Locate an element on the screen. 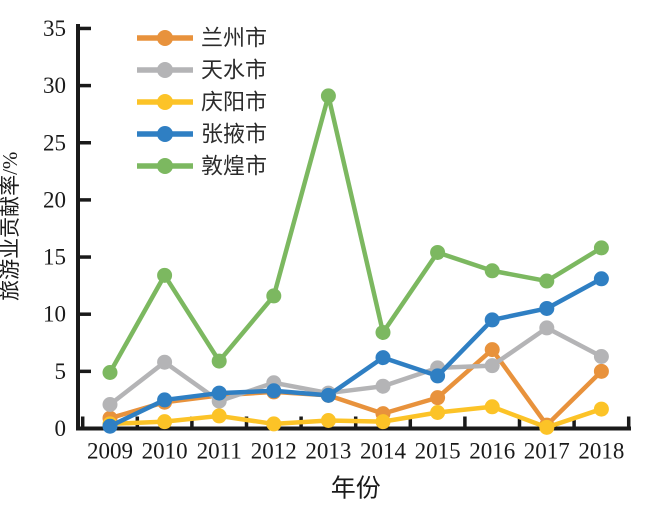 The image size is (650, 511). data-point-张掖市-2015 is located at coordinates (438, 376).